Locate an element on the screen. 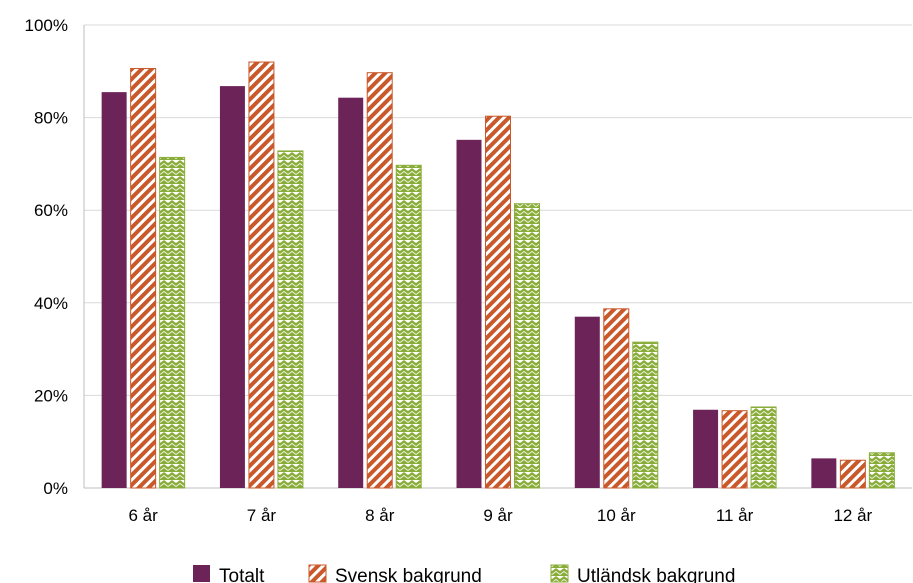 This screenshot has width=913, height=583. bar-svensk-bakgrund-9-ar is located at coordinates (498, 302).